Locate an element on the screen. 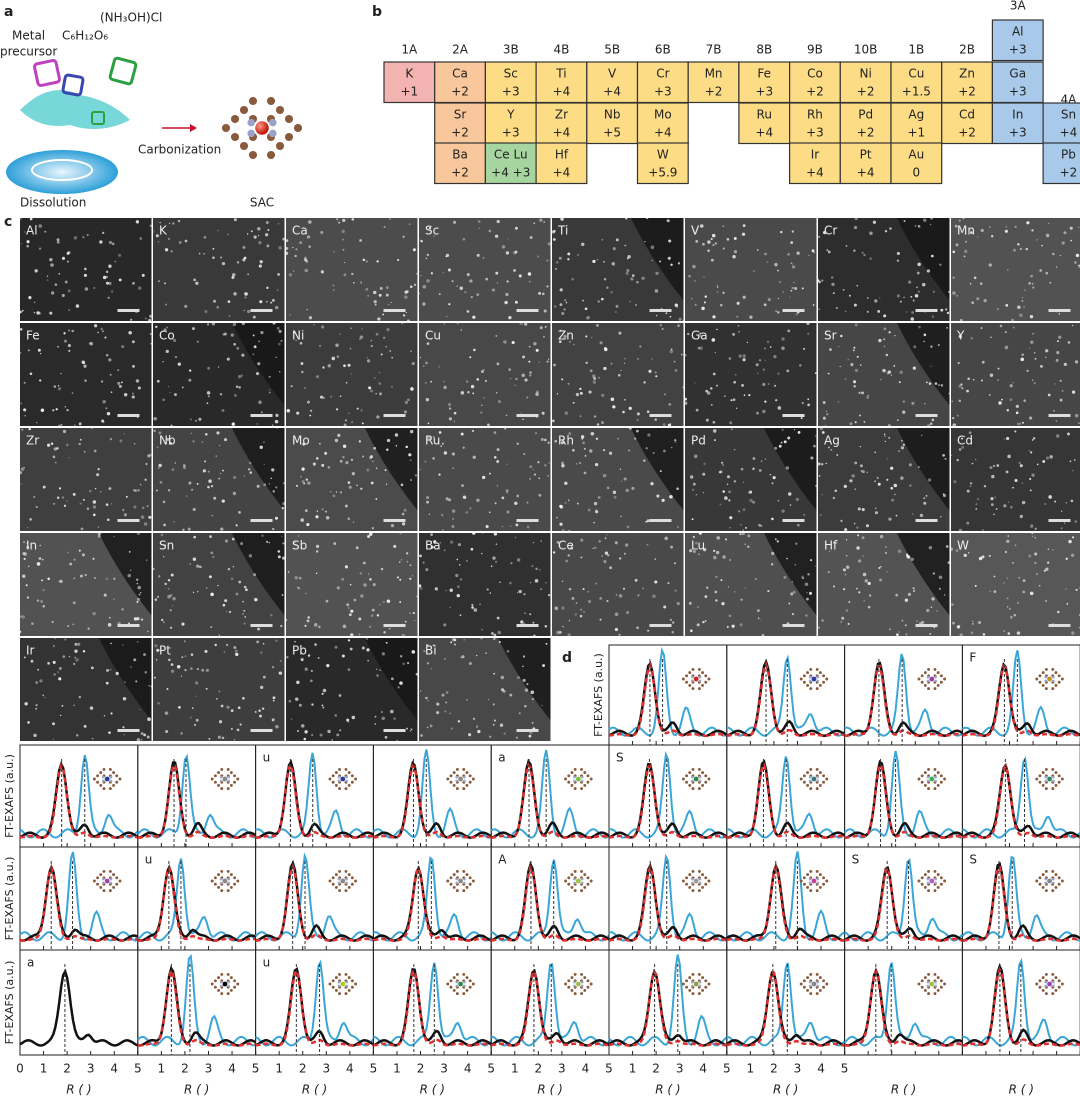 The height and width of the screenshot is (1101, 1080). element-valence: +3 is located at coordinates (764, 92).